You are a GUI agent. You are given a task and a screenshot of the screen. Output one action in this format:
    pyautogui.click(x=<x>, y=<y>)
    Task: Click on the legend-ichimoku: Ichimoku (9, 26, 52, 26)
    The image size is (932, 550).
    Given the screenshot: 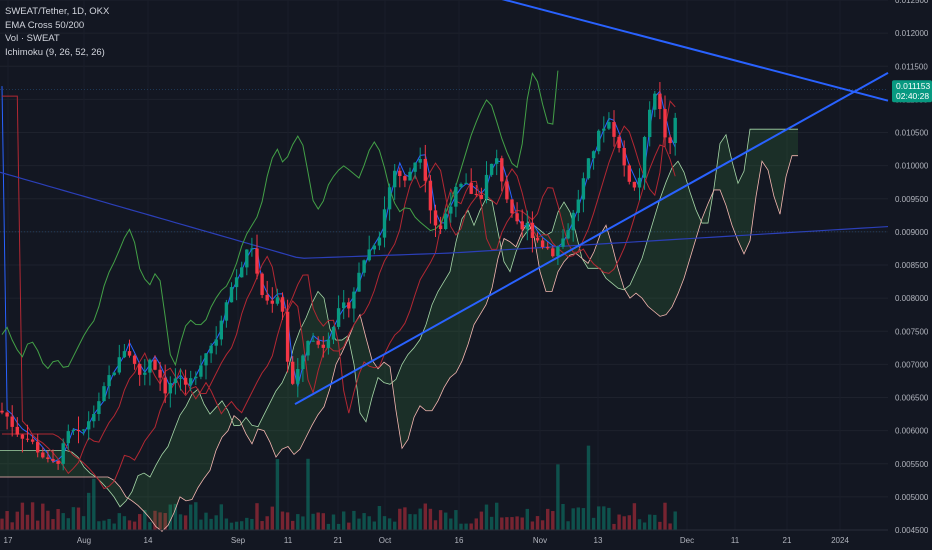 What is the action you would take?
    pyautogui.click(x=55, y=52)
    